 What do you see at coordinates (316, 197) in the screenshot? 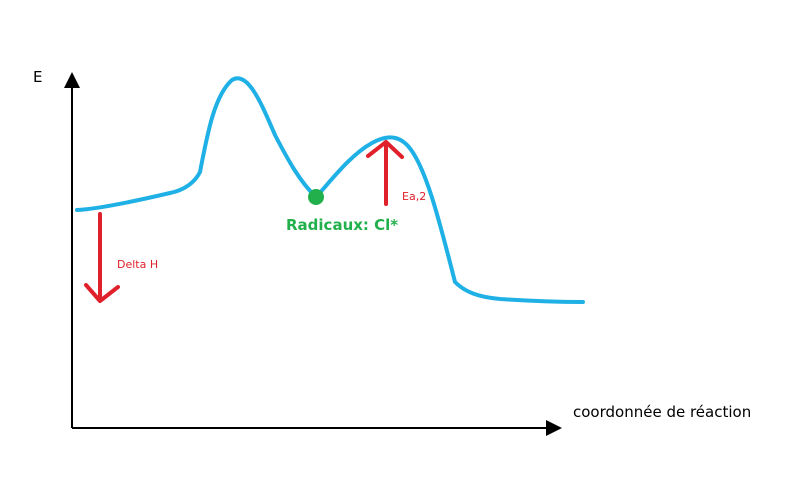
I see `intermediate-dot` at bounding box center [316, 197].